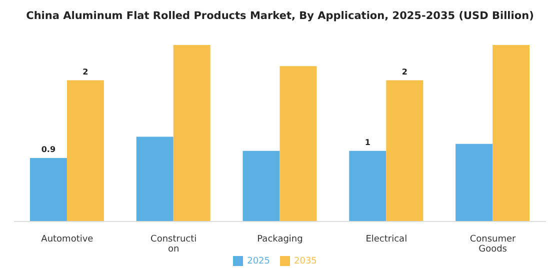 The width and height of the screenshot is (560, 280). What do you see at coordinates (493, 244) in the screenshot?
I see `x-tick-label: Consumer Goods` at bounding box center [493, 244].